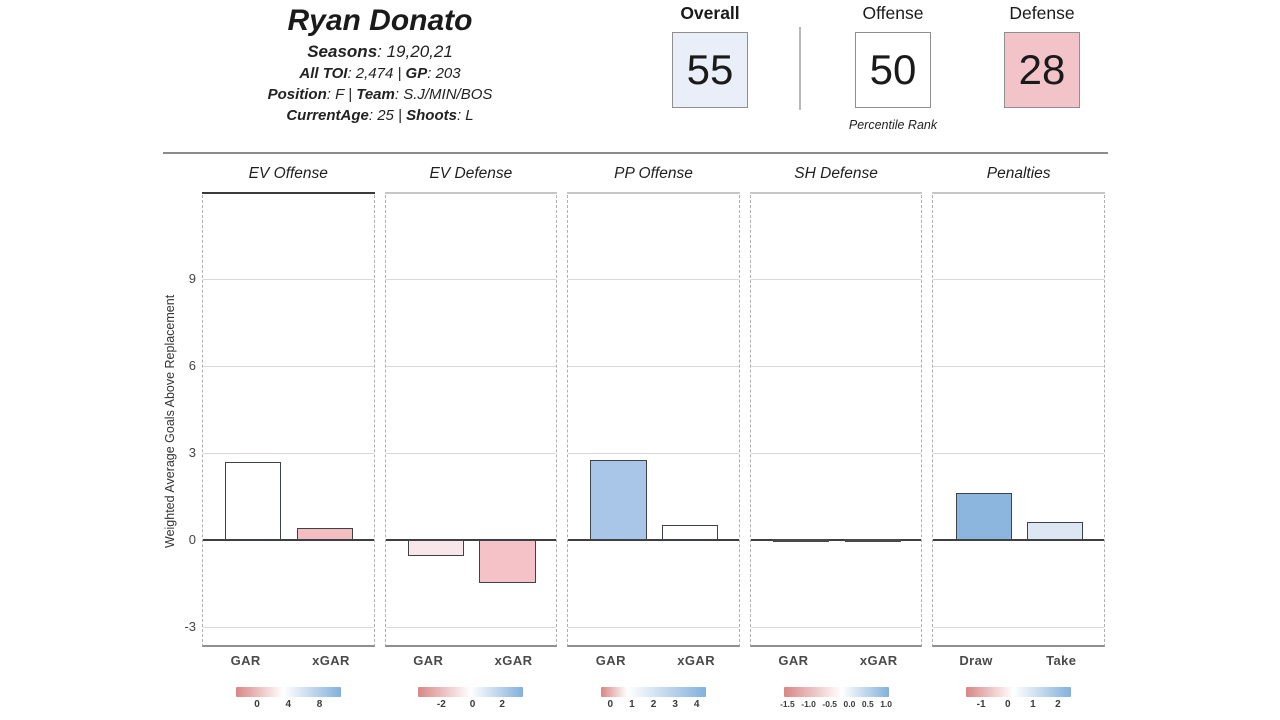 This screenshot has height=720, width=1280. Describe the element at coordinates (787, 704) in the screenshot. I see `legend-tick: -1.5` at that location.